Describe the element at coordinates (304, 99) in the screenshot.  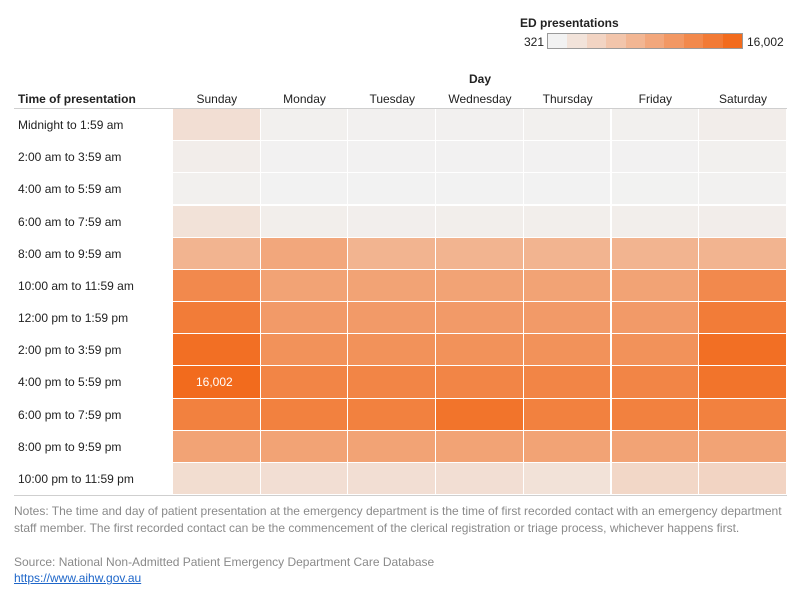
I see `day-label: Monday` at that location.